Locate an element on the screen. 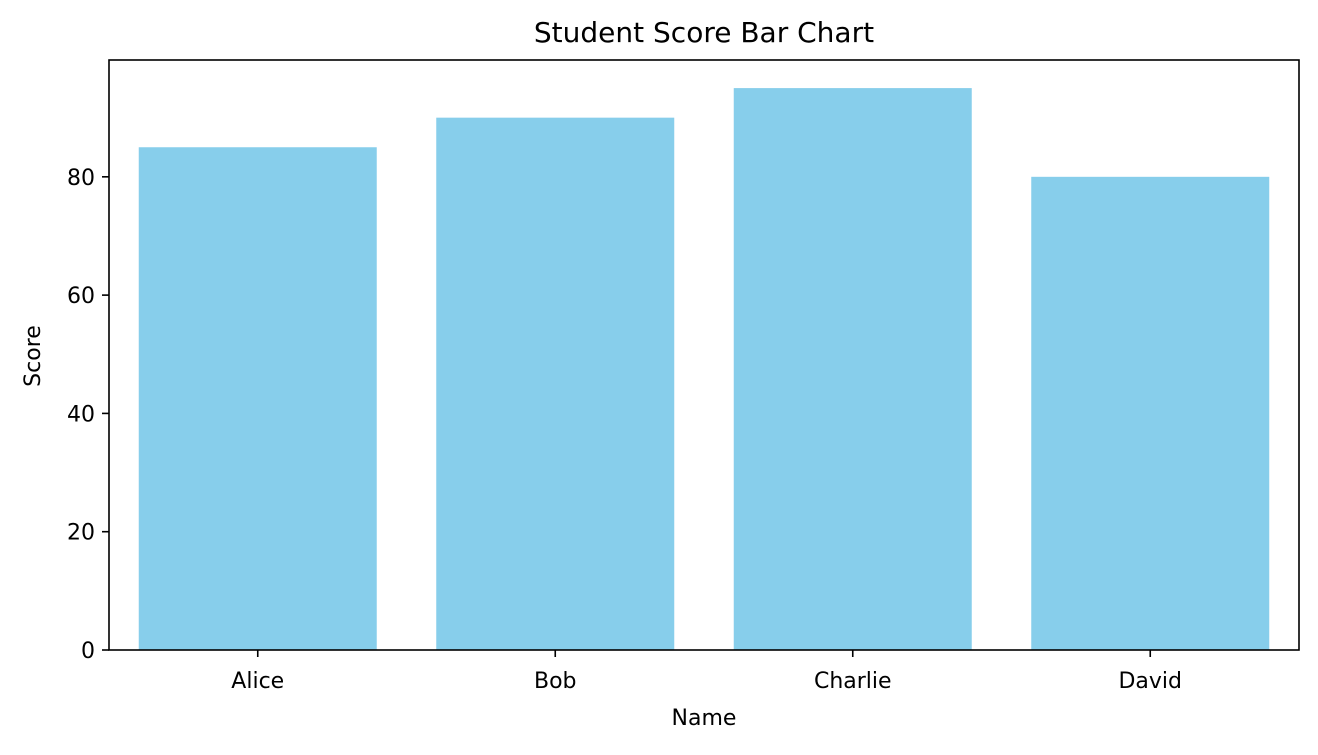  y-tick-label: 40 is located at coordinates (81, 414).